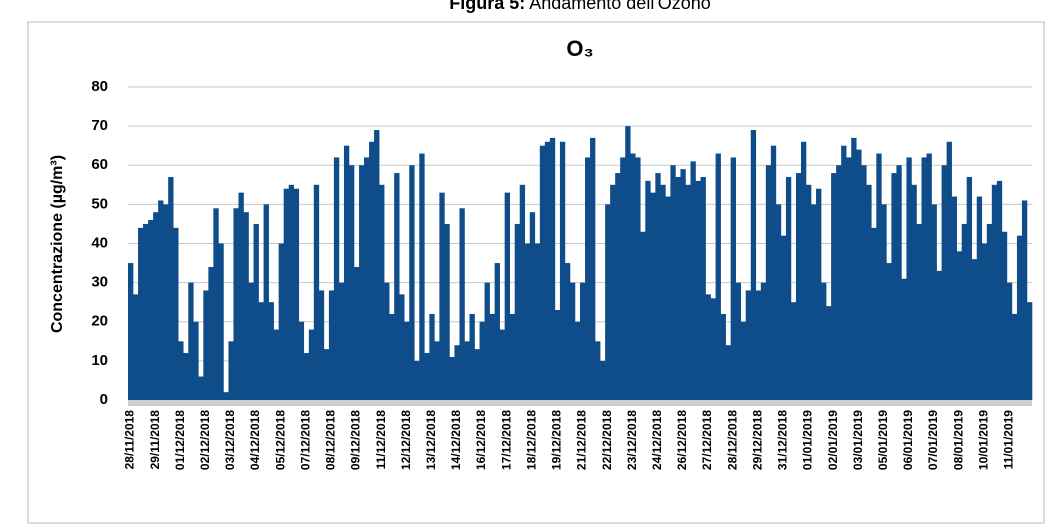  What do you see at coordinates (130, 440) in the screenshot?
I see `x-tick-label: 28/11/2018` at bounding box center [130, 440].